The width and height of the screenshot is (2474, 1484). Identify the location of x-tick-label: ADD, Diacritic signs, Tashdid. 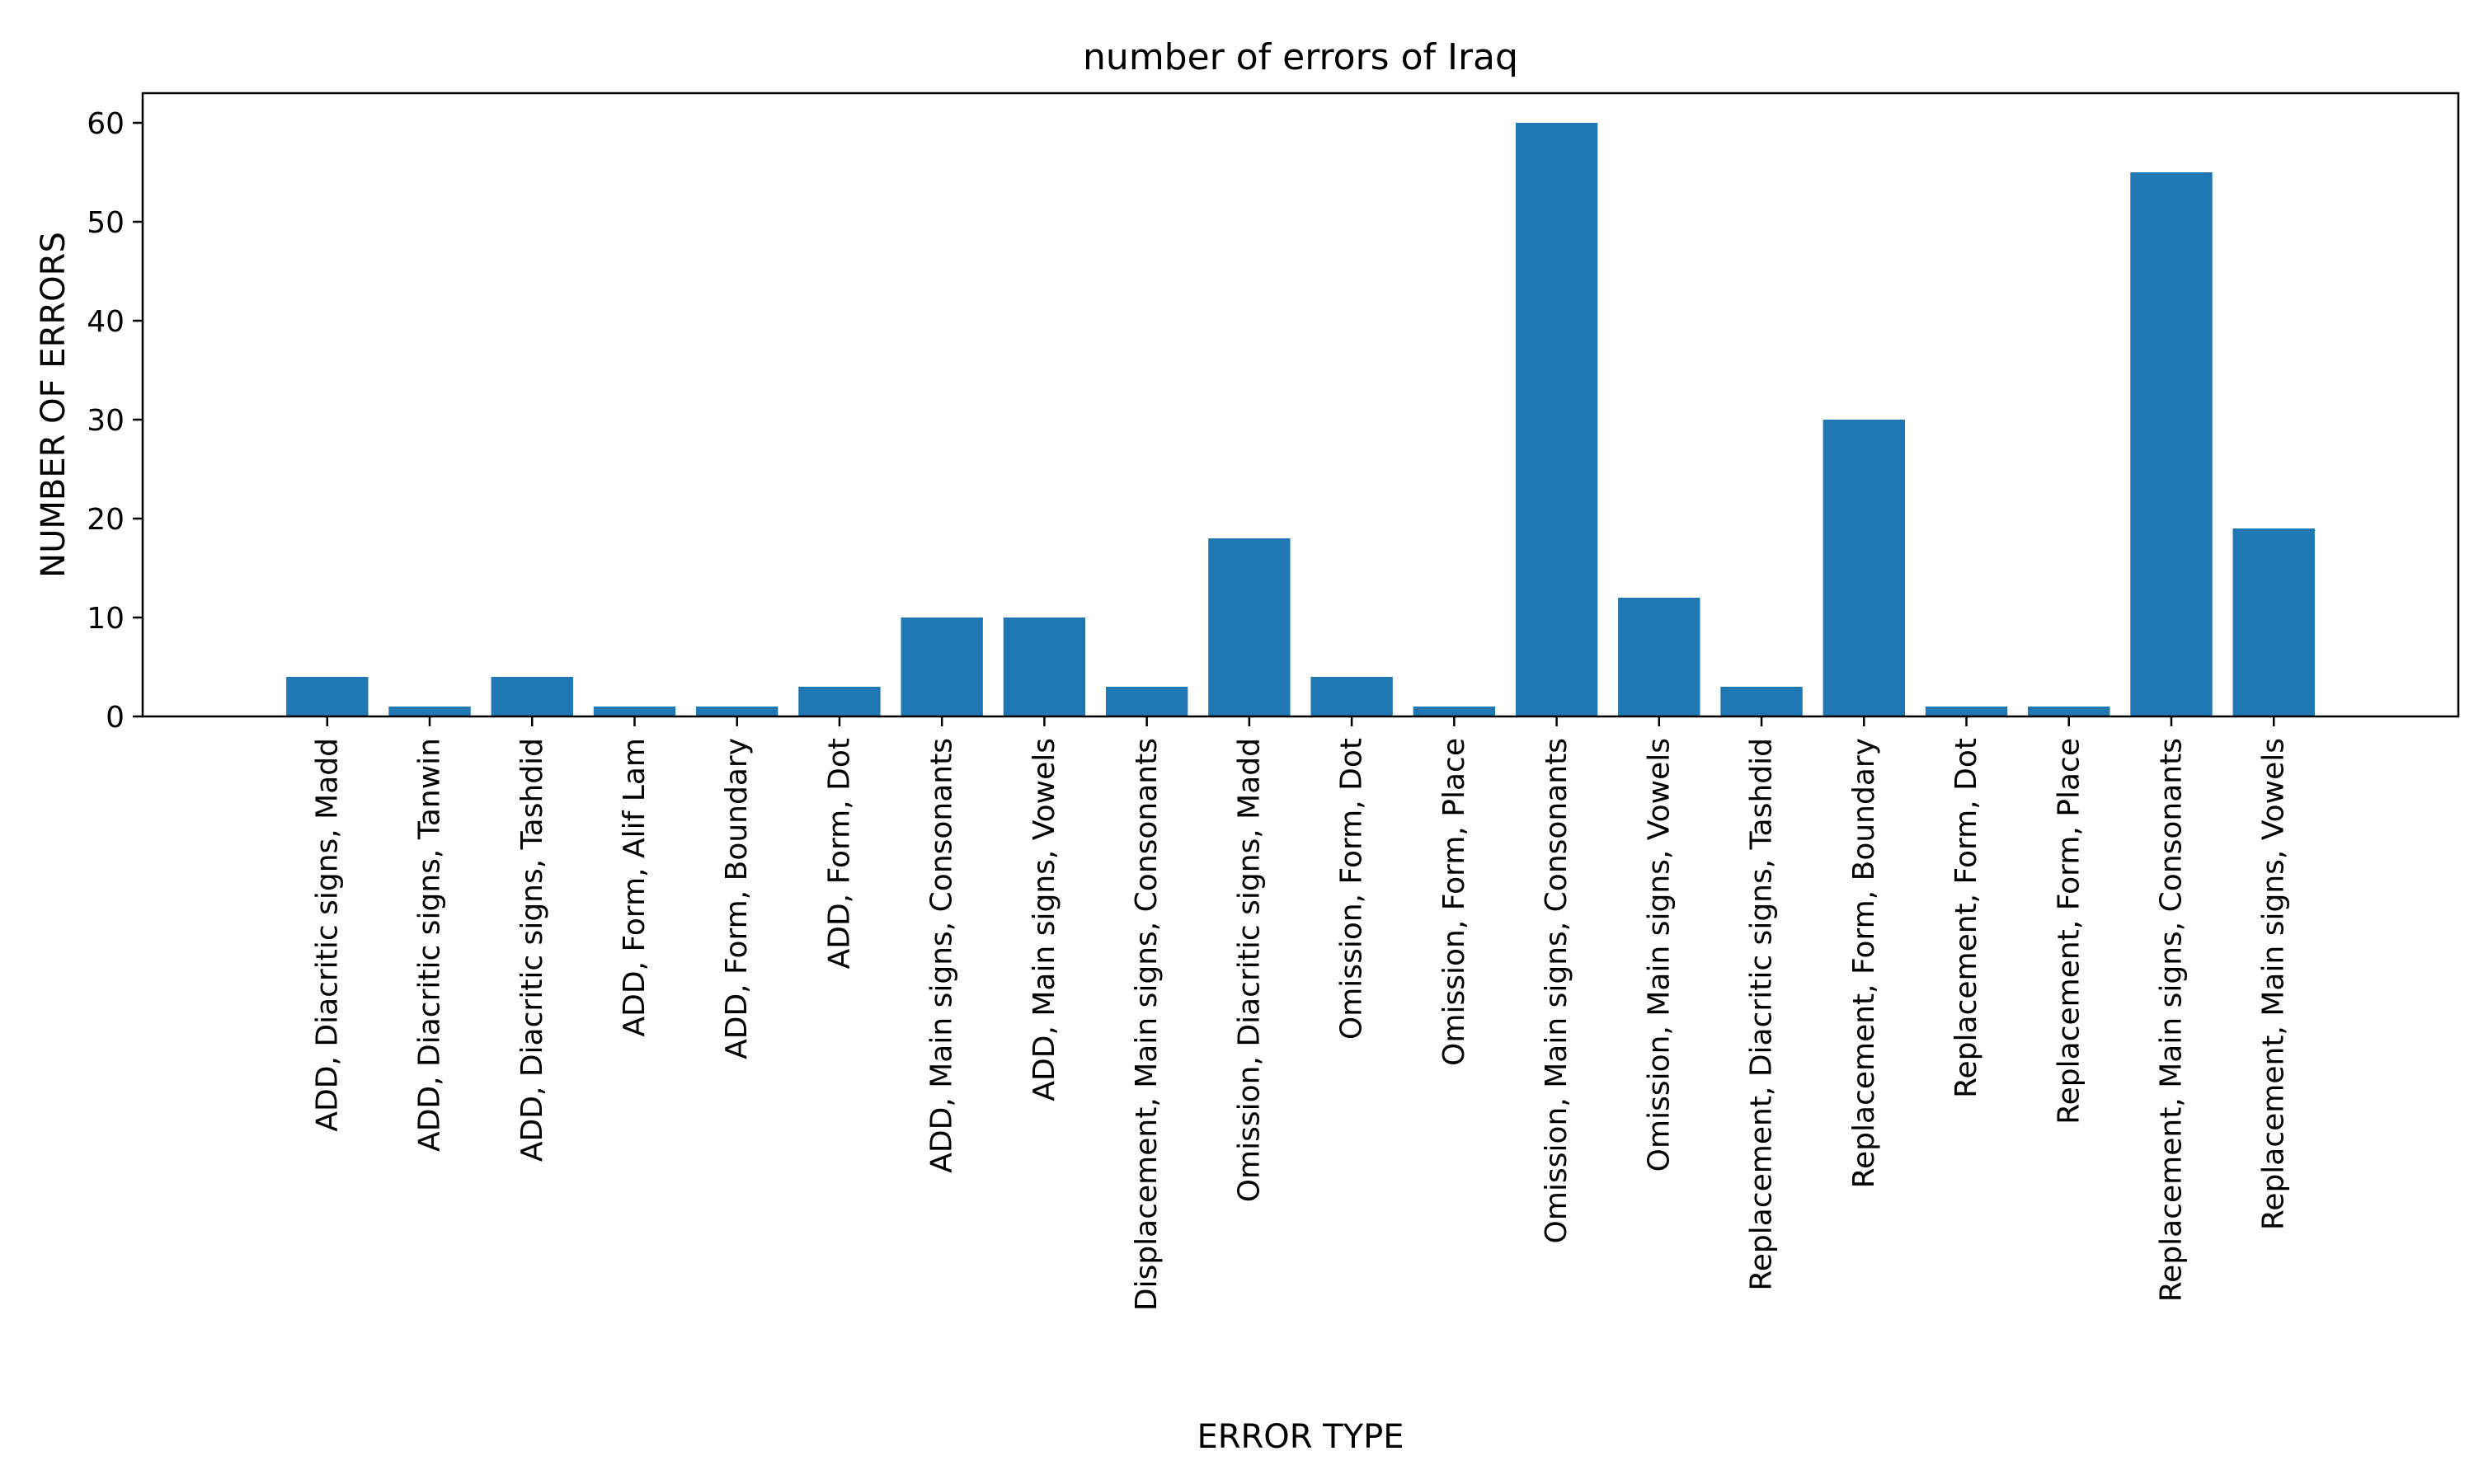
(532, 950).